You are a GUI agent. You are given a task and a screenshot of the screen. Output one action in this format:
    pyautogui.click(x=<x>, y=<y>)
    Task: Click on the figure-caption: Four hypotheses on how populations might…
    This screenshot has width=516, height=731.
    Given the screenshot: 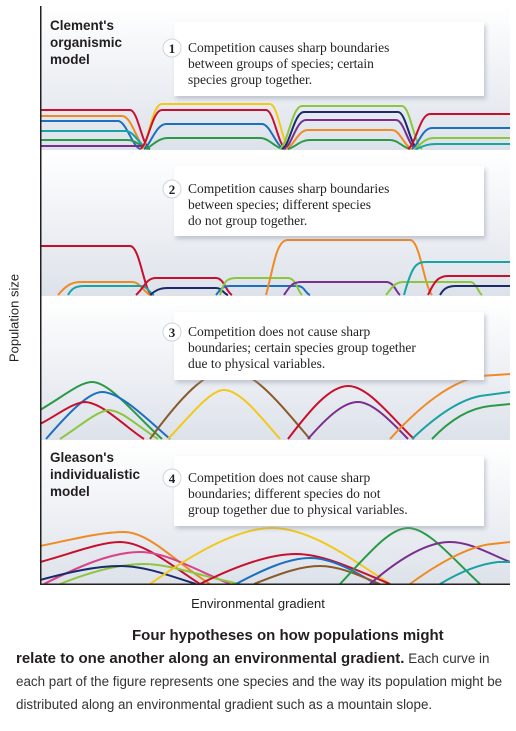 What is the action you would take?
    pyautogui.click(x=261, y=670)
    